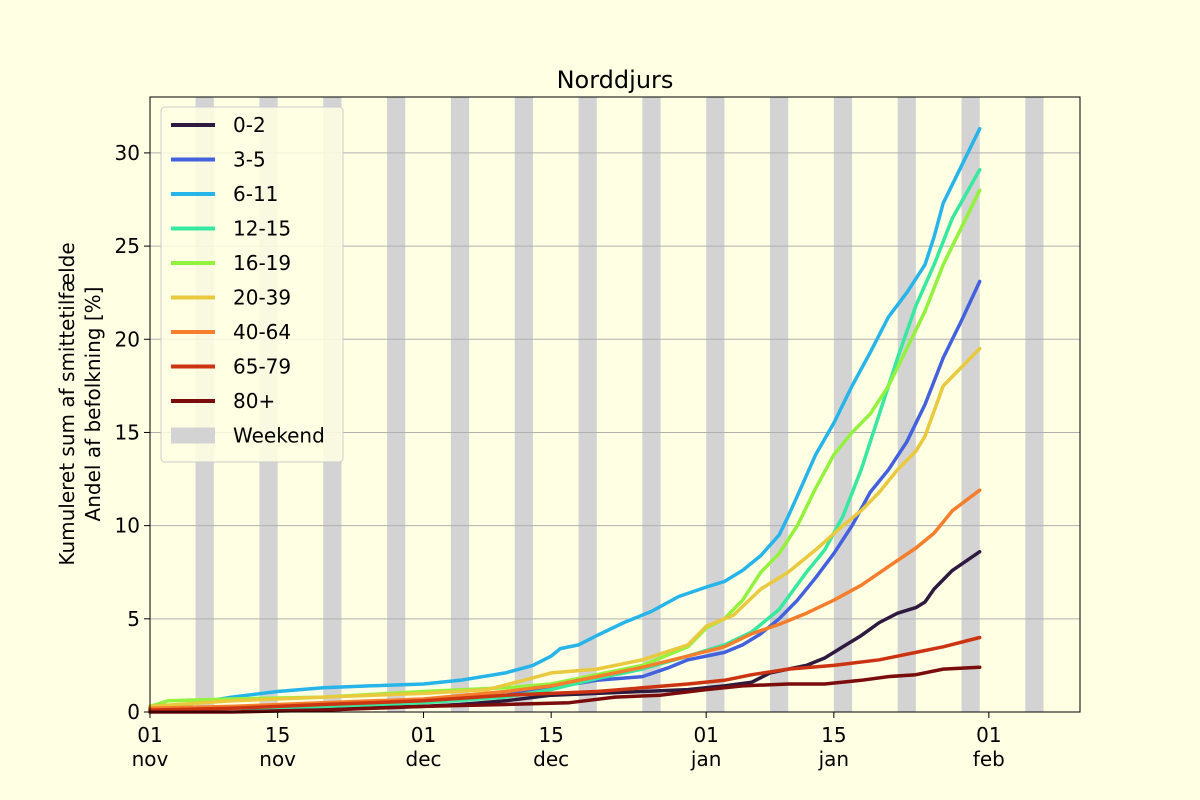  Describe the element at coordinates (249, 125) in the screenshot. I see `legend-label-0-2: 0-2` at that location.